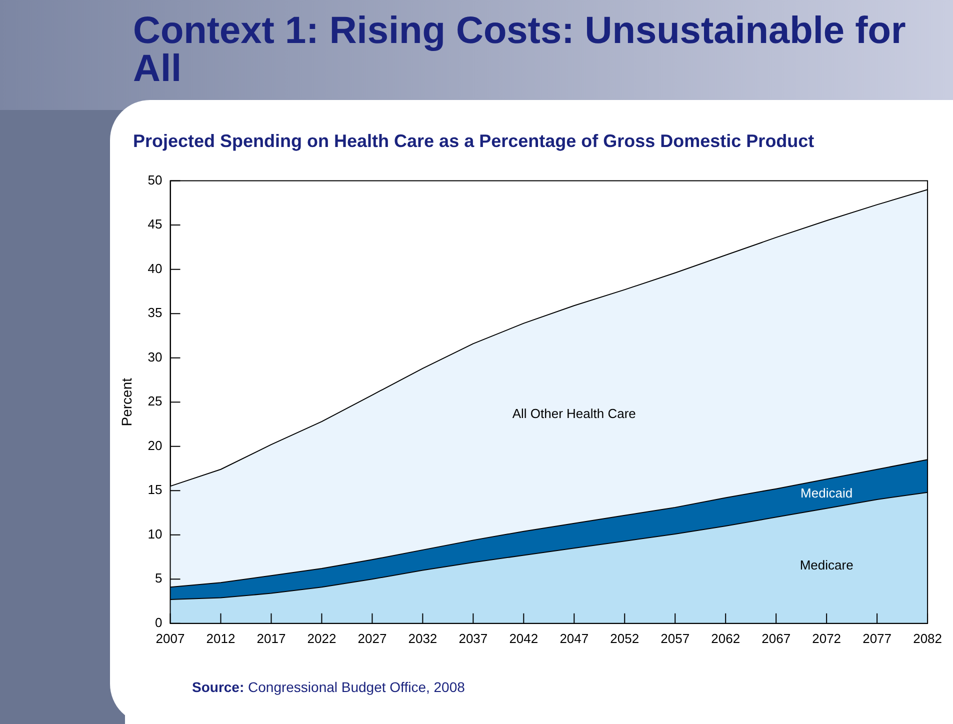 This screenshot has height=724, width=953. Describe the element at coordinates (155, 445) in the screenshot. I see `y-tick-label: 20` at that location.